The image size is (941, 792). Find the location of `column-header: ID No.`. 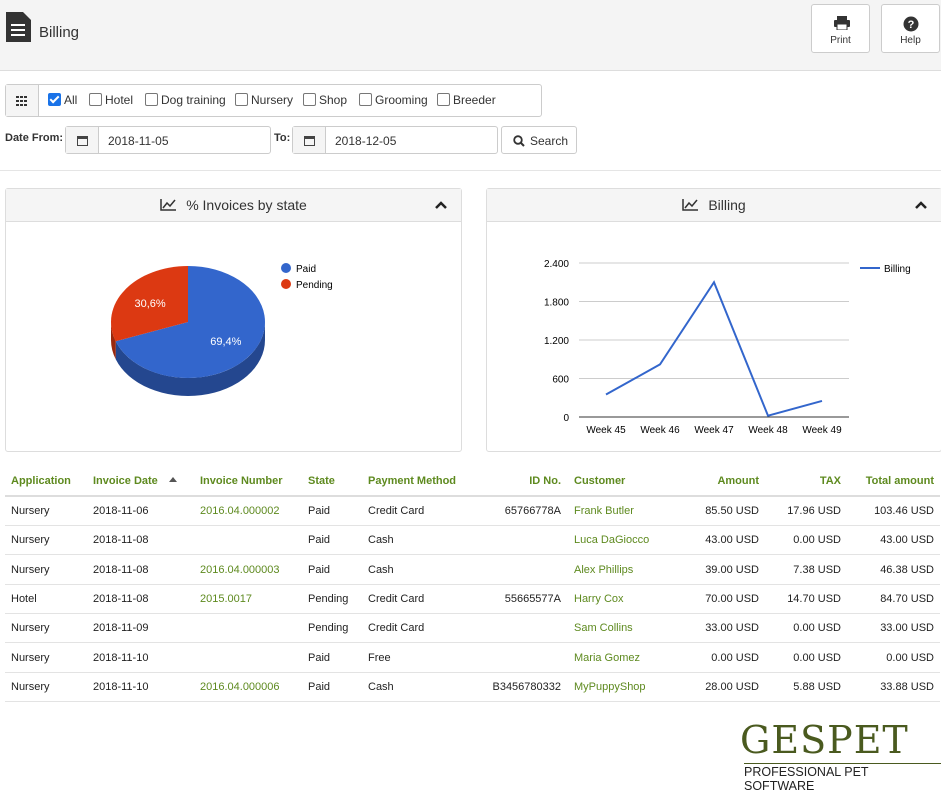

column-header: ID No. is located at coordinates (545, 481).